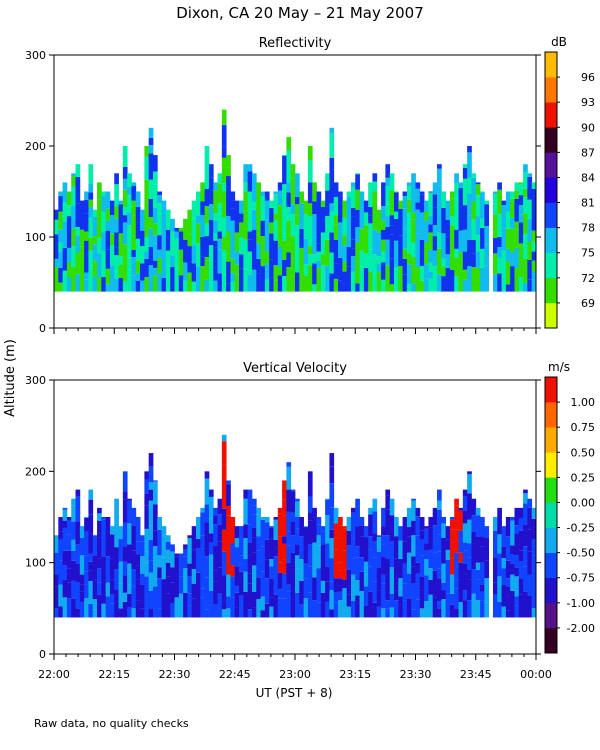 This screenshot has height=750, width=600. I want to click on panel-title: Reflectivity, so click(295, 43).